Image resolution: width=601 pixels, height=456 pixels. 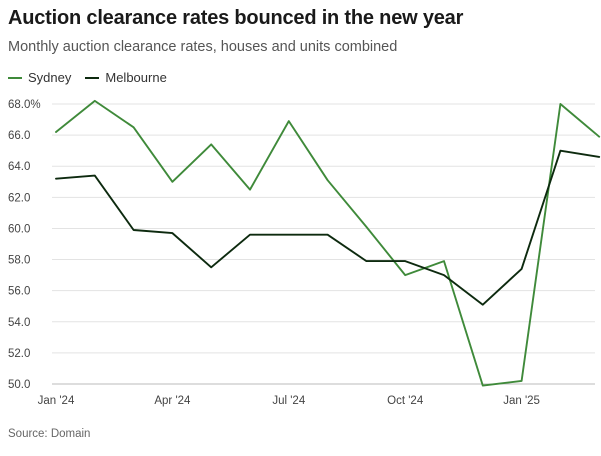 What do you see at coordinates (19, 198) in the screenshot?
I see `y-tick-label: 62.0` at bounding box center [19, 198].